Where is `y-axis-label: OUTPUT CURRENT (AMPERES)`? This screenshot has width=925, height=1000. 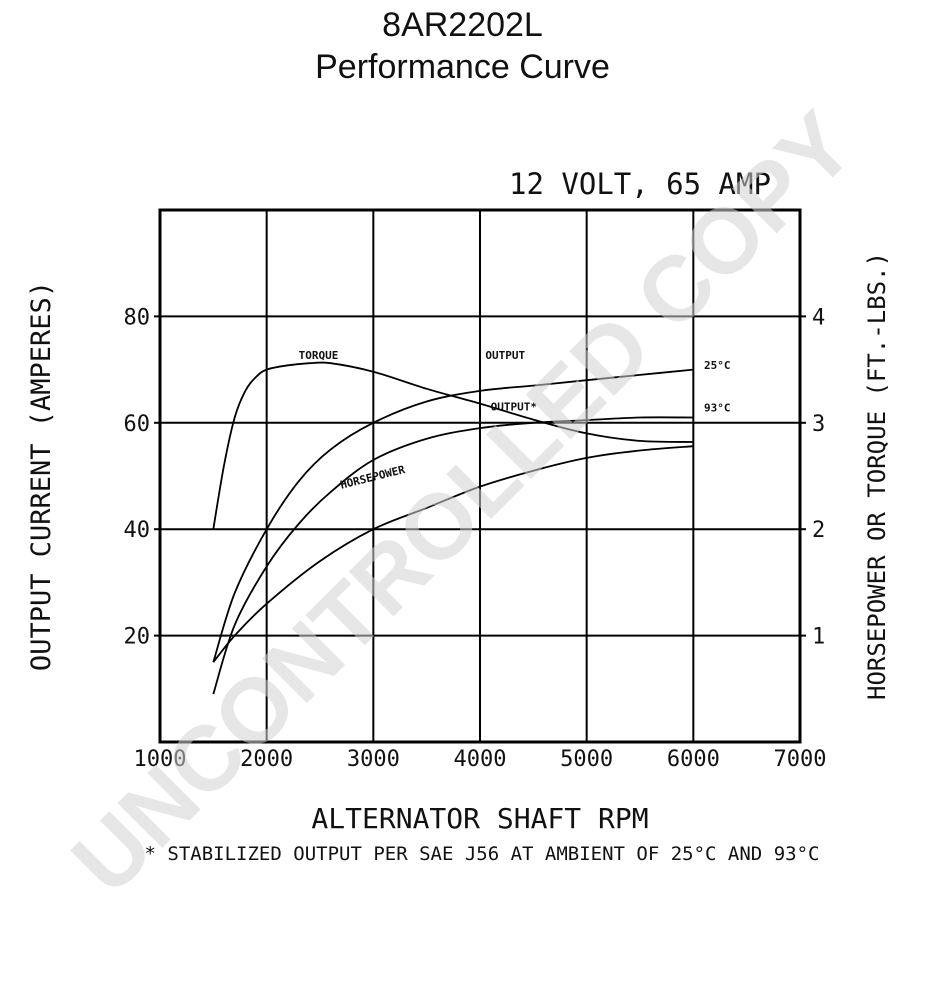
y-axis-label: OUTPUT CURRENT (AMPERES) is located at coordinates (41, 476).